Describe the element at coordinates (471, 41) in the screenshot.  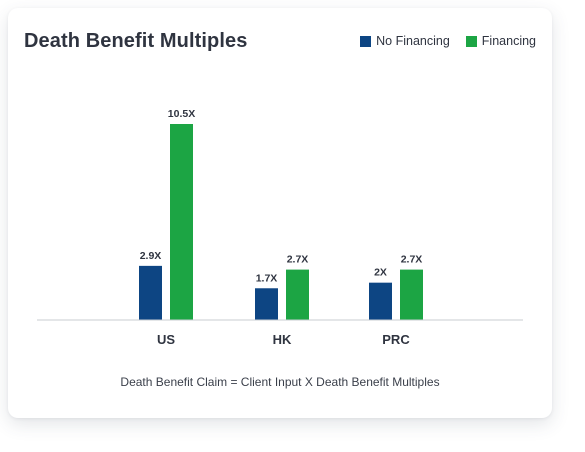
I see `legend-swatch-financing` at that location.